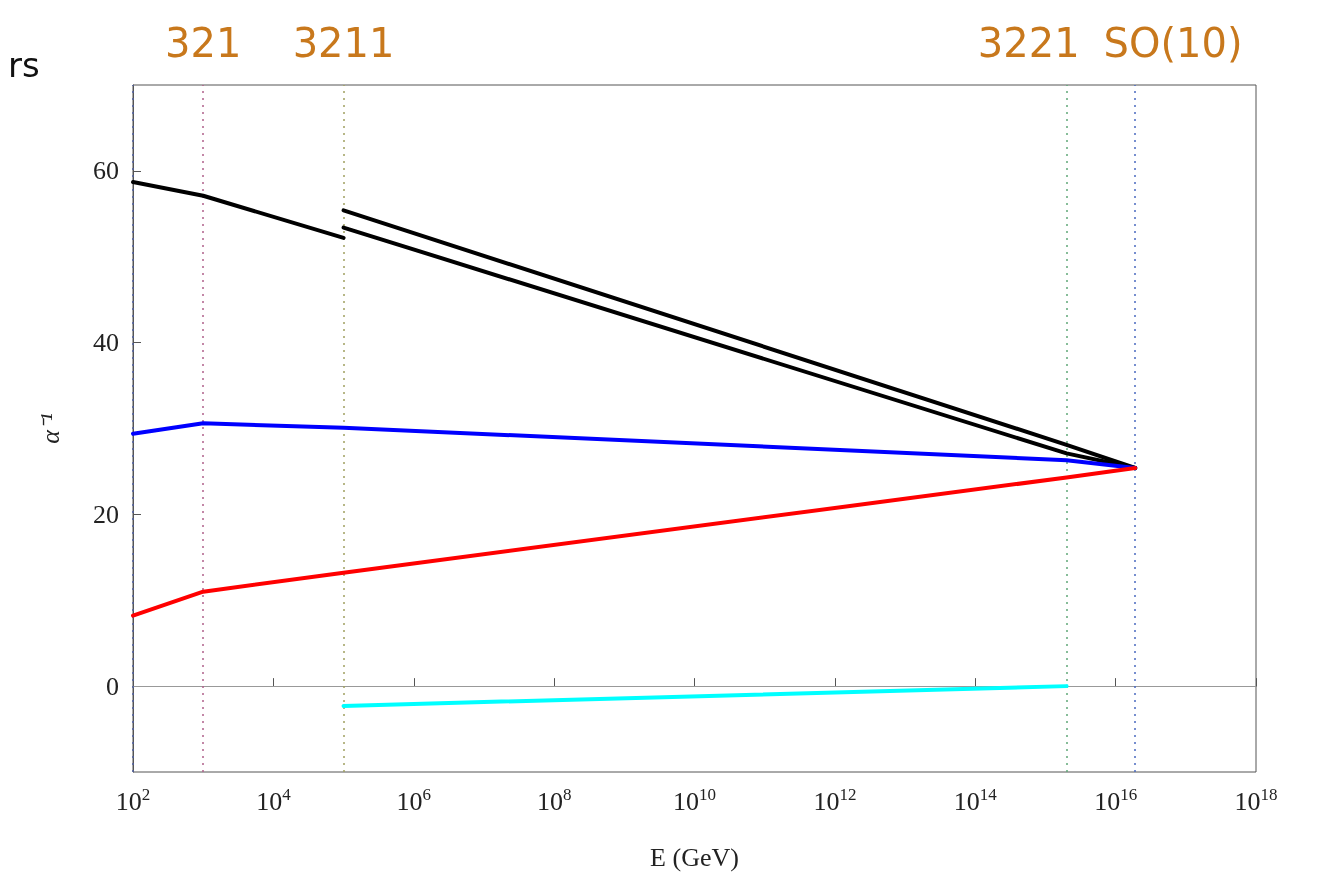 This screenshot has width=1318, height=894. I want to click on y-tick-label: 60, so click(106, 171).